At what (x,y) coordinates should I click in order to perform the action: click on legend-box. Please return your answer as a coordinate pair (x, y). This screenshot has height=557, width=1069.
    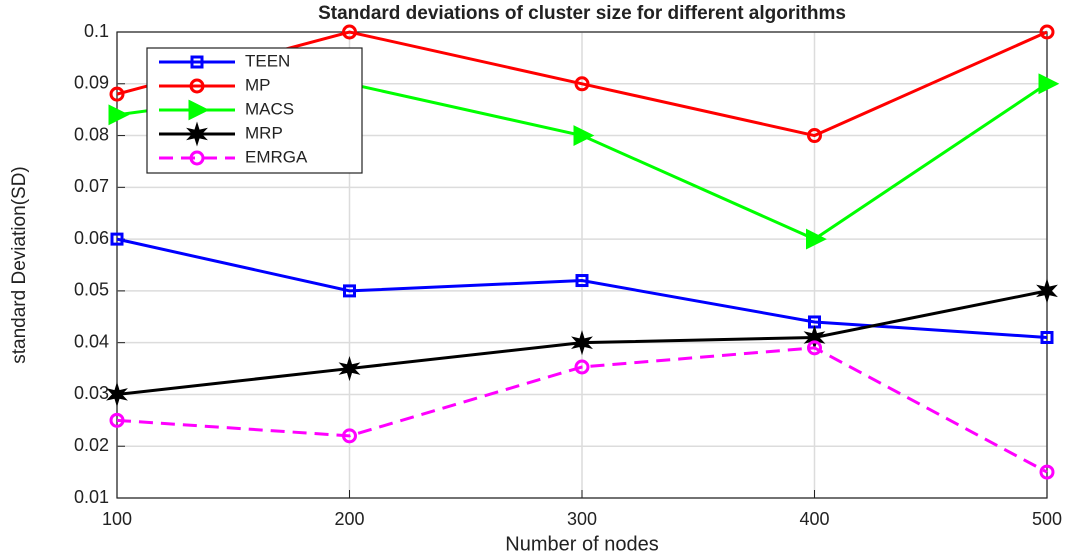
    Looking at the image, I should click on (254, 110).